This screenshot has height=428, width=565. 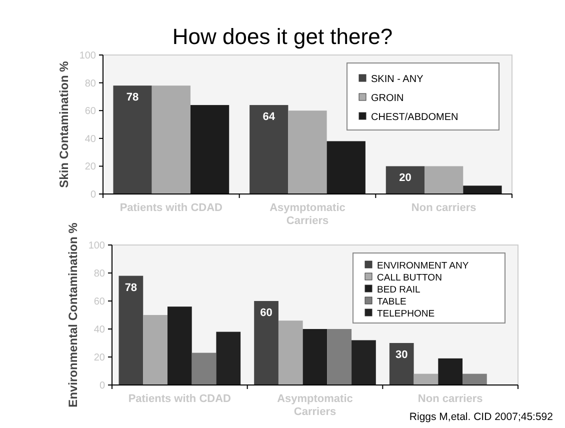 I want to click on legend-label: GROIN, so click(x=387, y=98).